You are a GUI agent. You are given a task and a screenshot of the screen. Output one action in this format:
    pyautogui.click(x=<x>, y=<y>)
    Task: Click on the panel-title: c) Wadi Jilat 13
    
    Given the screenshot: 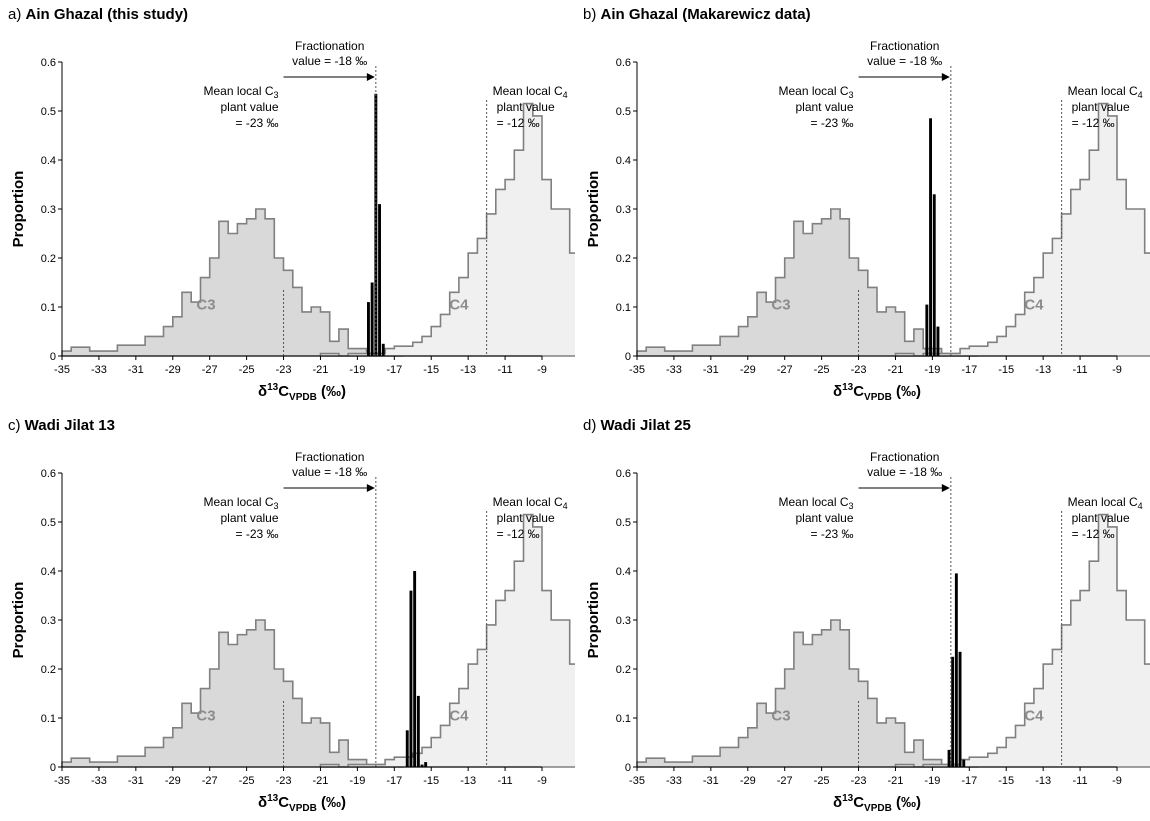 What is the action you would take?
    pyautogui.click(x=61, y=425)
    